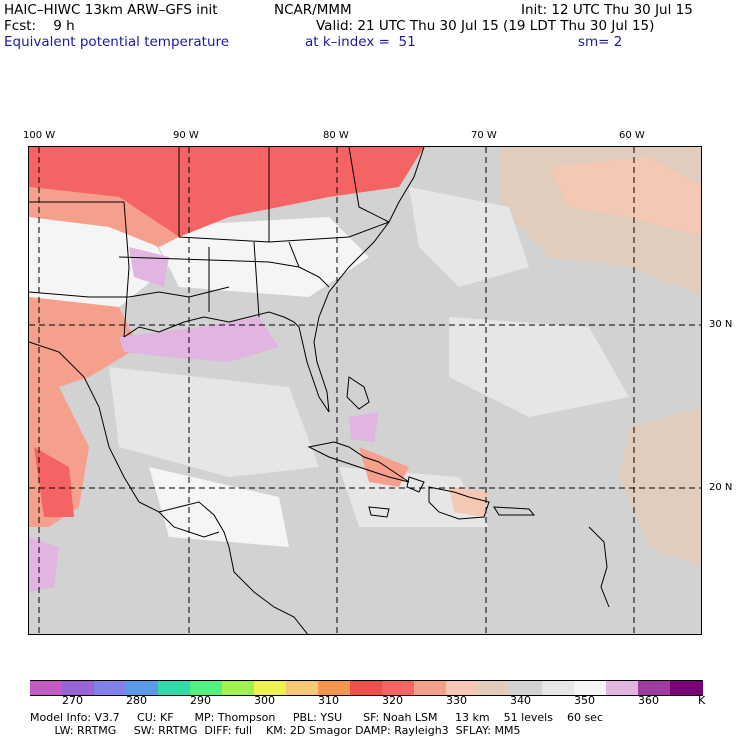  What do you see at coordinates (721, 487) in the screenshot?
I see `lat-label: 20 N` at bounding box center [721, 487].